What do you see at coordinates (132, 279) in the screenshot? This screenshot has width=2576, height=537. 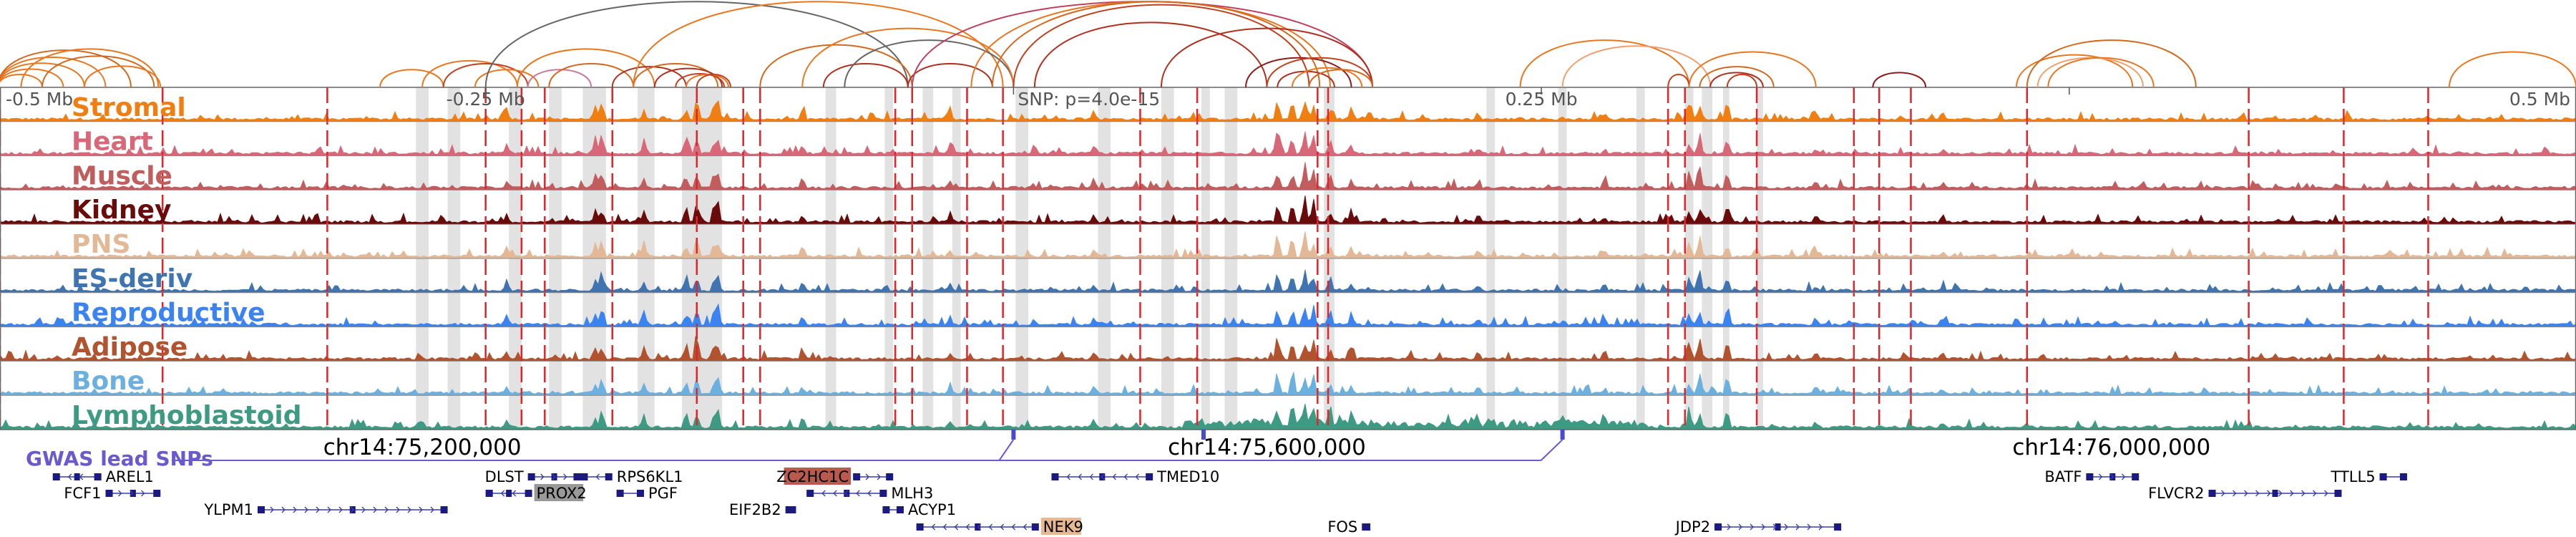 I see `track-label-es-deriv: ES-deriv` at bounding box center [132, 279].